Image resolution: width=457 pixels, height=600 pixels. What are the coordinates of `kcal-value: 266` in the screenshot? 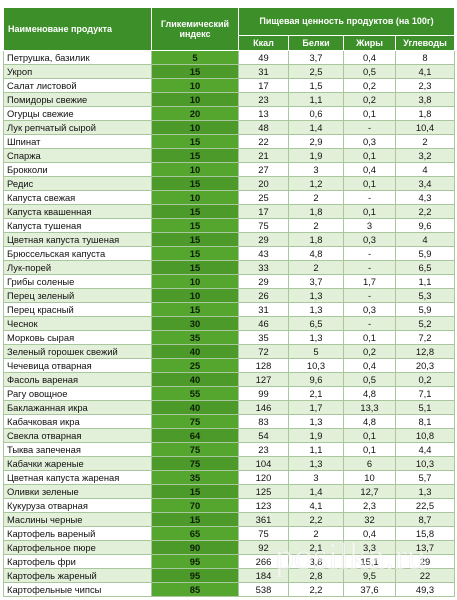 It's located at (263, 561).